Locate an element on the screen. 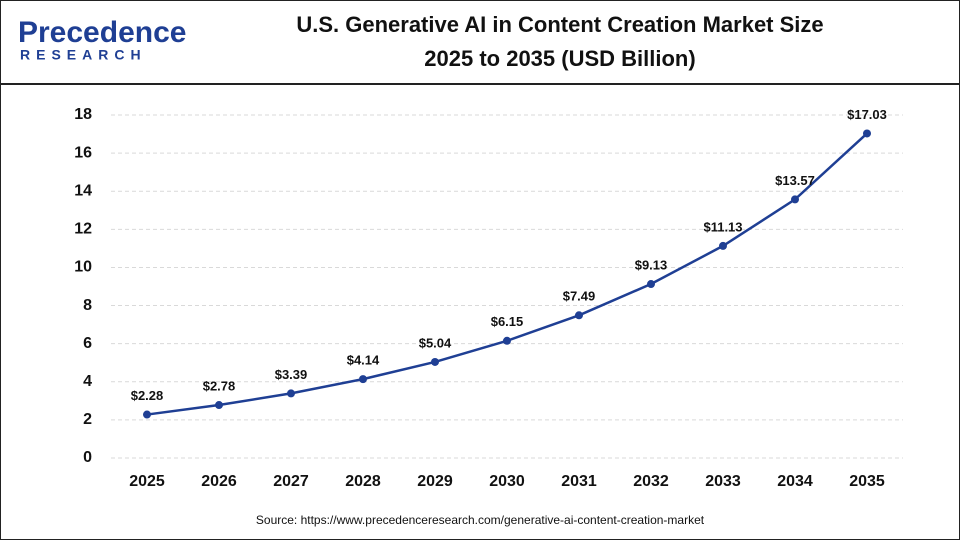 This screenshot has height=540, width=960. y-tick-label: 8 is located at coordinates (87, 305).